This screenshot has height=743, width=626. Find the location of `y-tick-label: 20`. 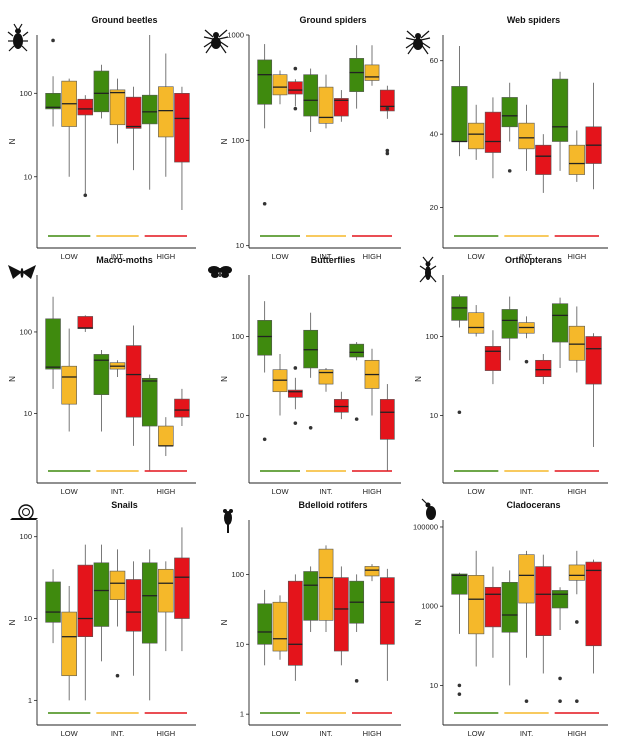

y-tick-label: 20 is located at coordinates (434, 207).